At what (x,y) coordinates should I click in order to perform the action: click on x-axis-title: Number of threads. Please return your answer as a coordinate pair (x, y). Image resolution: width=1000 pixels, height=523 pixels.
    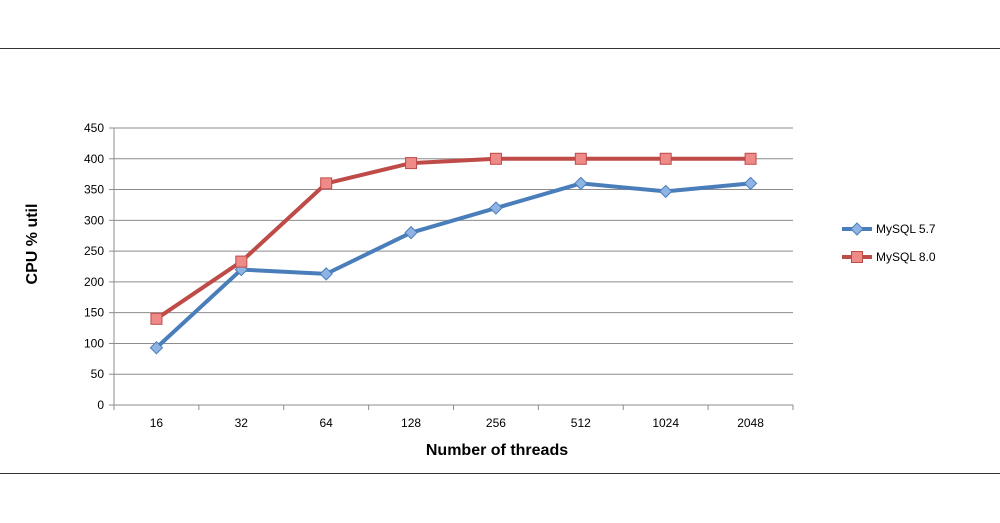
    Looking at the image, I should click on (497, 450).